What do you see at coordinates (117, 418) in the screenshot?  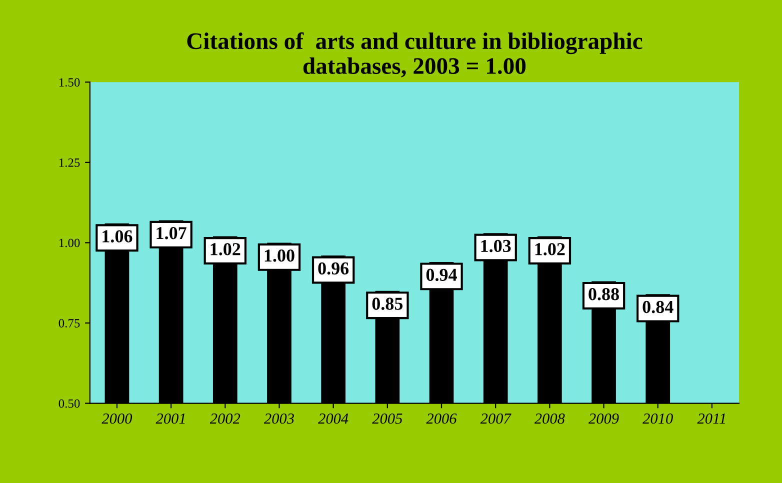 I see `x-tick-label: 2000` at bounding box center [117, 418].